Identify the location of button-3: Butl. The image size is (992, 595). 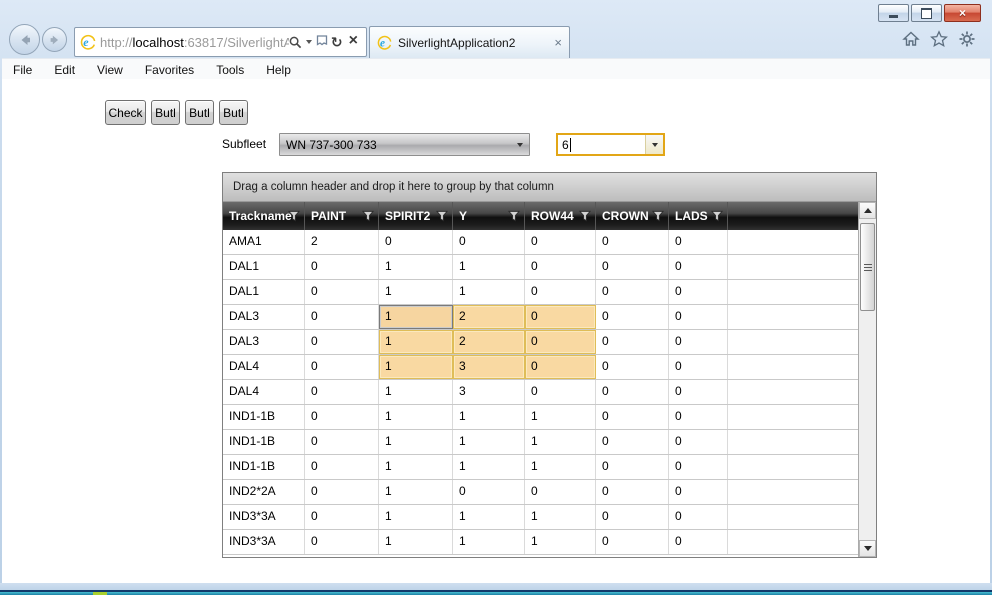
(233, 112).